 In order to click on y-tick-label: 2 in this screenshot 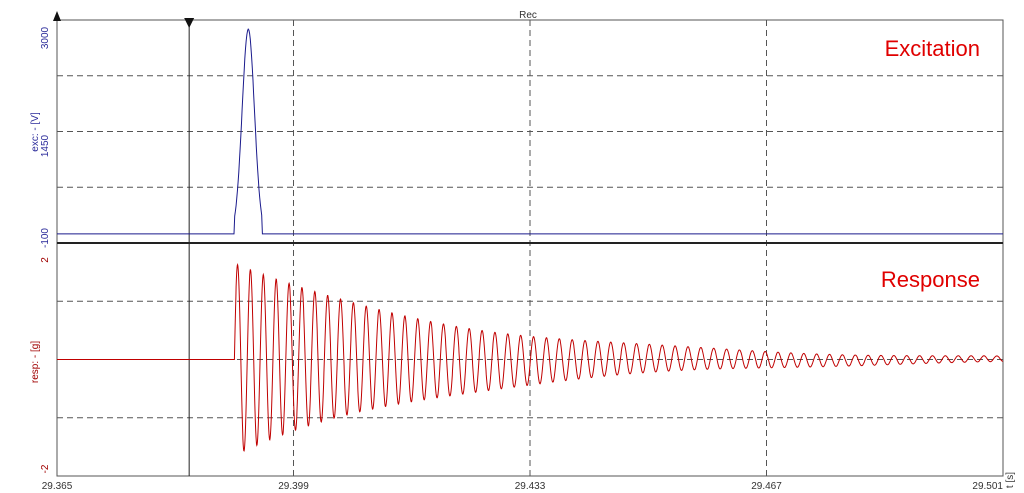, I will do `click(45, 260)`.